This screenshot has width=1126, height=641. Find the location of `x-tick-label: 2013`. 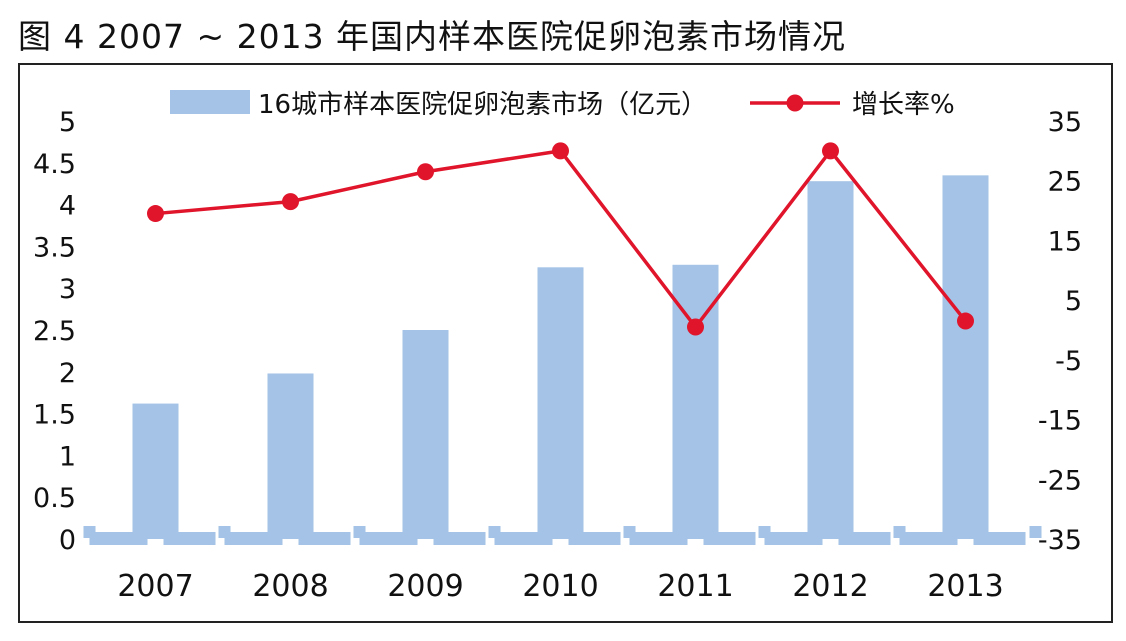

x-tick-label: 2013 is located at coordinates (965, 586).